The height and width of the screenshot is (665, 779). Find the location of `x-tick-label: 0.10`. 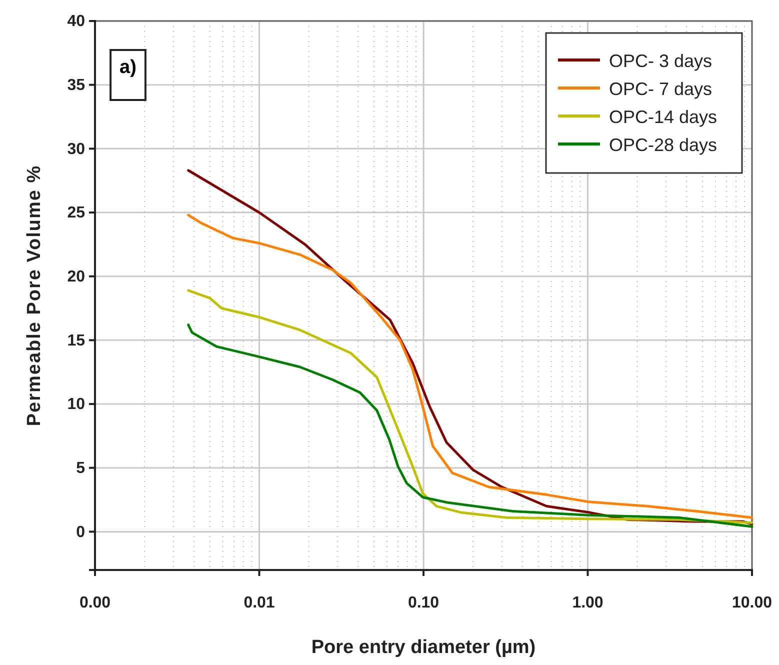

x-tick-label: 0.10 is located at coordinates (424, 603).